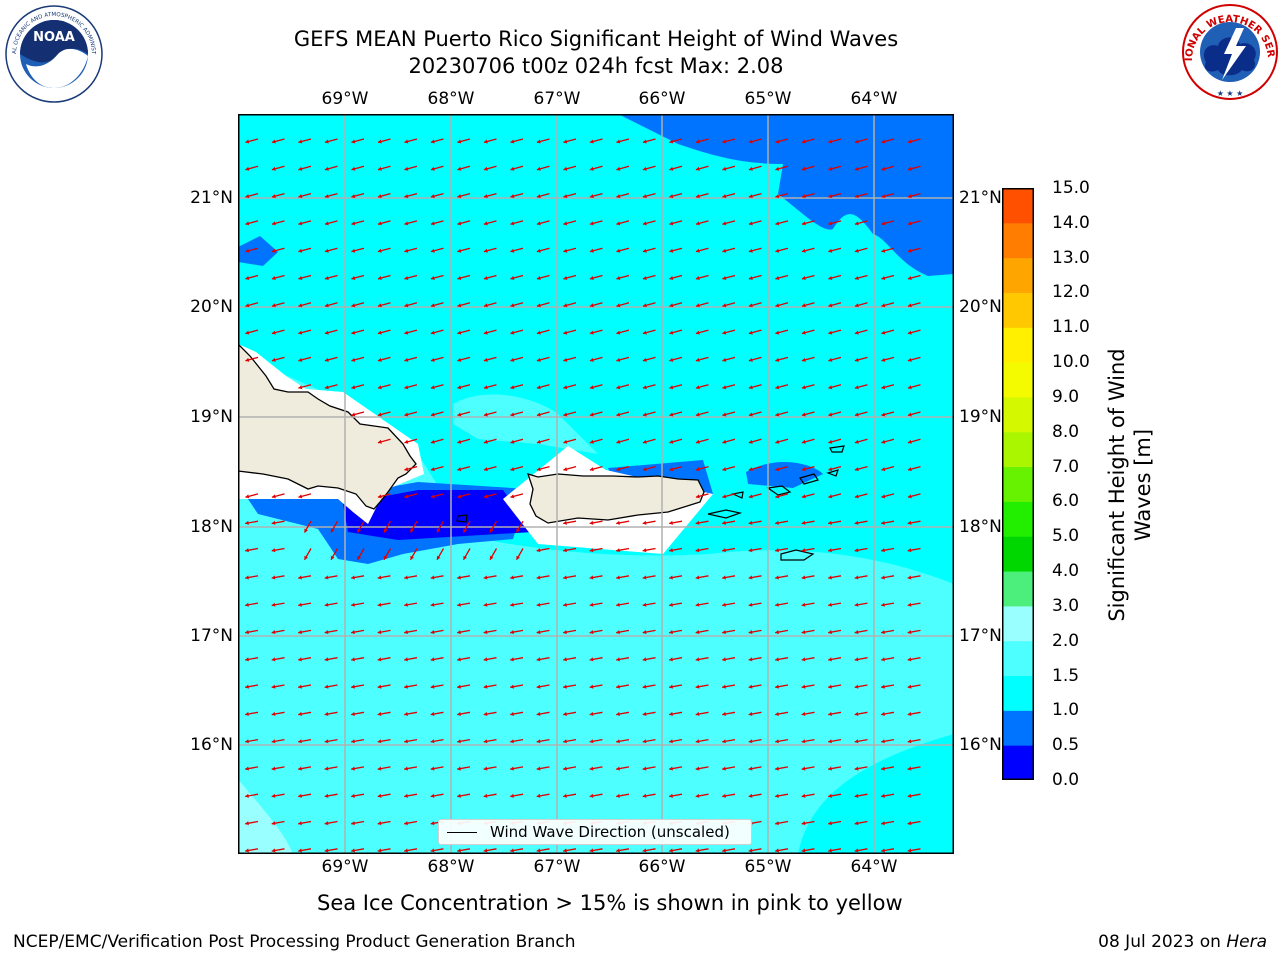 Image resolution: width=1280 pixels, height=960 pixels. Describe the element at coordinates (1071, 362) in the screenshot. I see `colorbar-tick-label: 10.0` at that location.